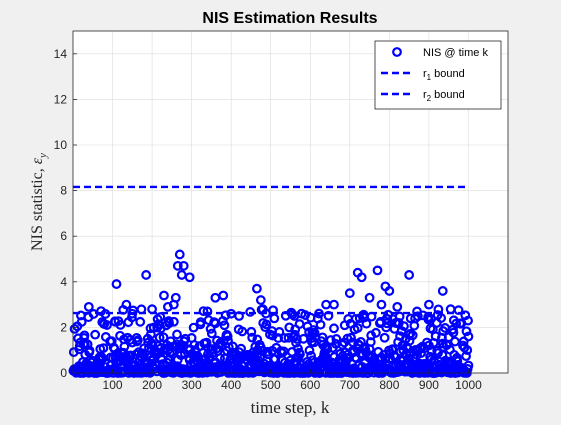 This screenshot has height=425, width=561. What do you see at coordinates (425, 95) in the screenshot?
I see `legend-label-r2-name: r` at bounding box center [425, 95].